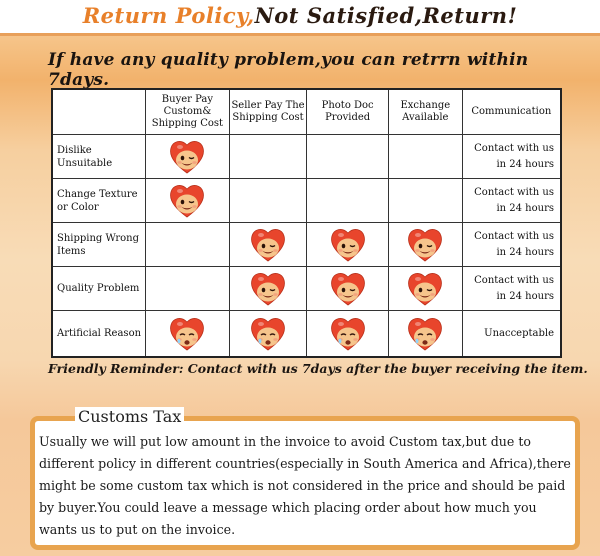  What do you see at coordinates (99, 111) in the screenshot?
I see `header-cell-empty` at bounding box center [99, 111].